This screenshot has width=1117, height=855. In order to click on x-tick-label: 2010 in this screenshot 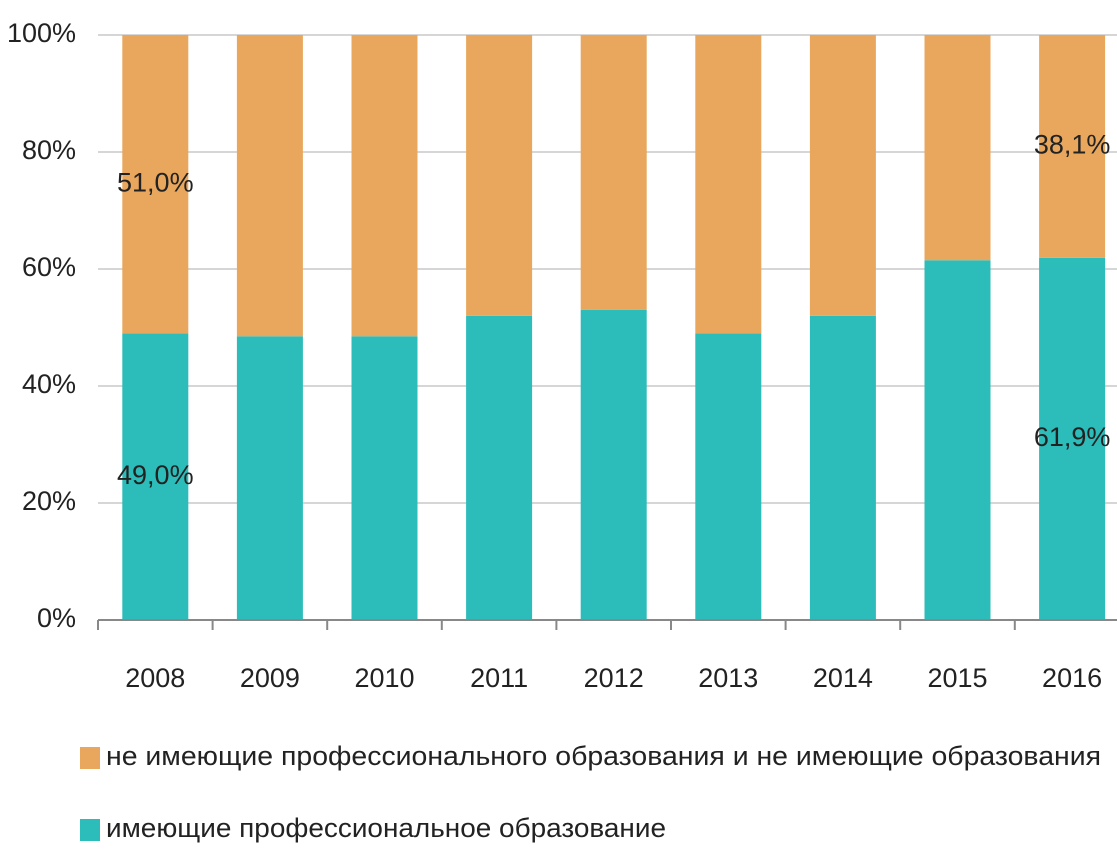, I will do `click(384, 678)`.